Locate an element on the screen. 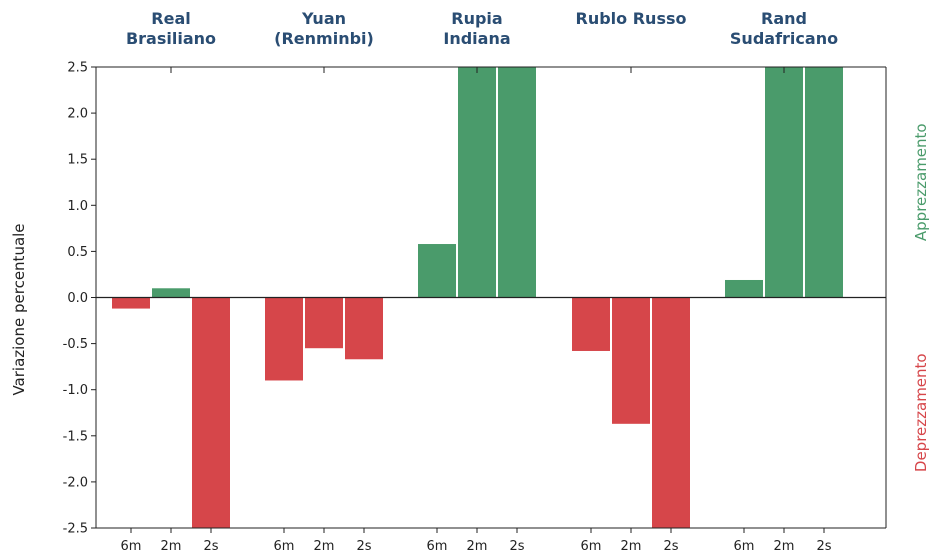 The width and height of the screenshot is (930, 556). currency-title: Rublo Russo is located at coordinates (631, 18).